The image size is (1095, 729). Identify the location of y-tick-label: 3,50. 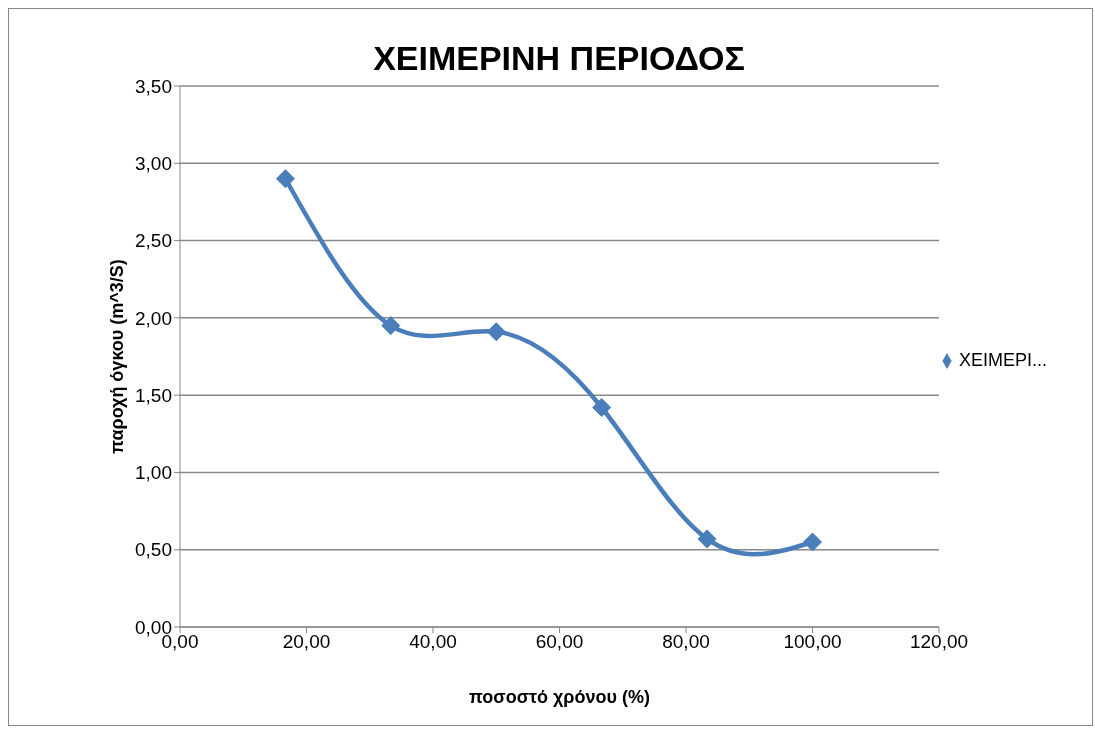
(153, 86).